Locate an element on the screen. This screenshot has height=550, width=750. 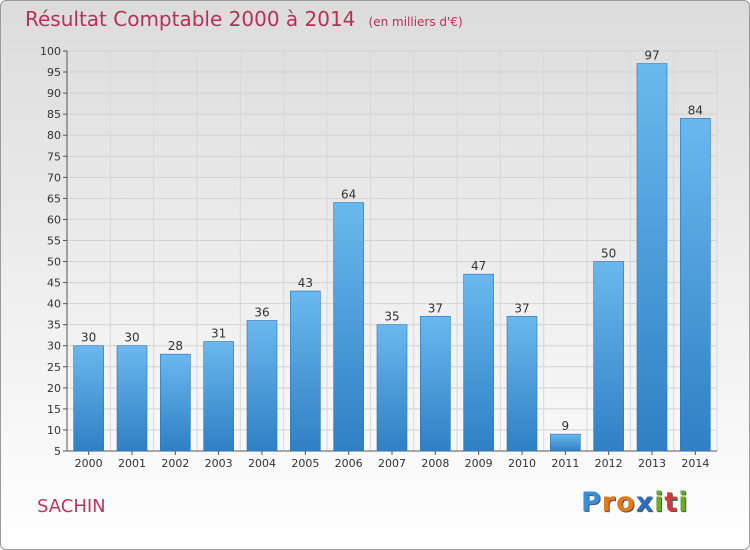
y-tick-label: 55 is located at coordinates (54, 240).